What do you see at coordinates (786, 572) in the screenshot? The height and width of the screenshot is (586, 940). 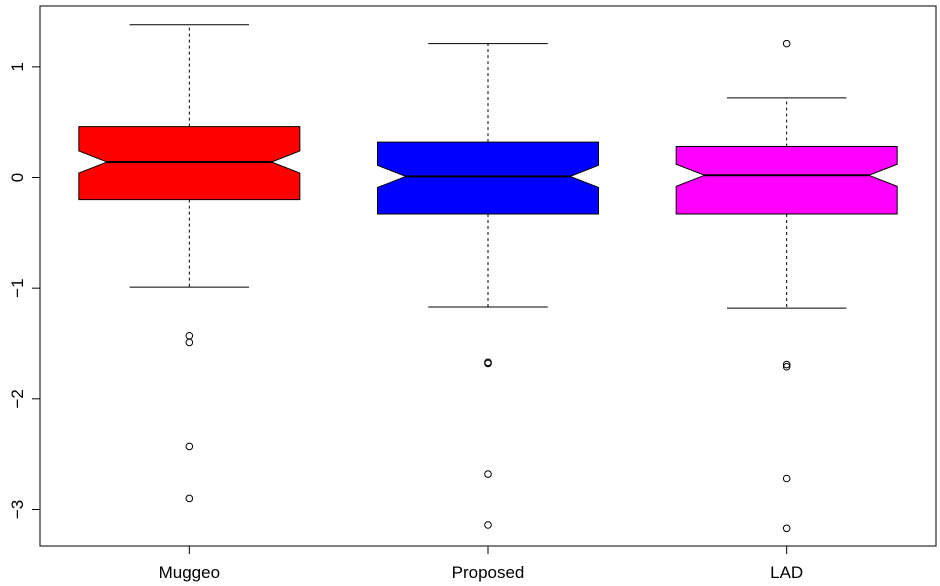 I see `x-tick-label: LAD` at bounding box center [786, 572].